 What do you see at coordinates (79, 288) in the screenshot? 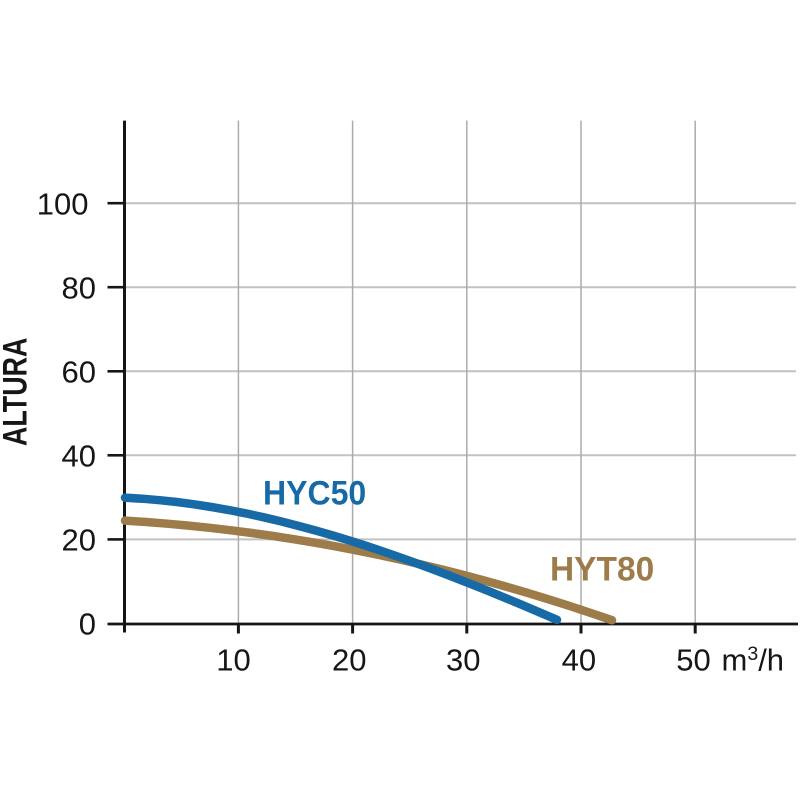
I see `svg-text: 80` at bounding box center [79, 288].